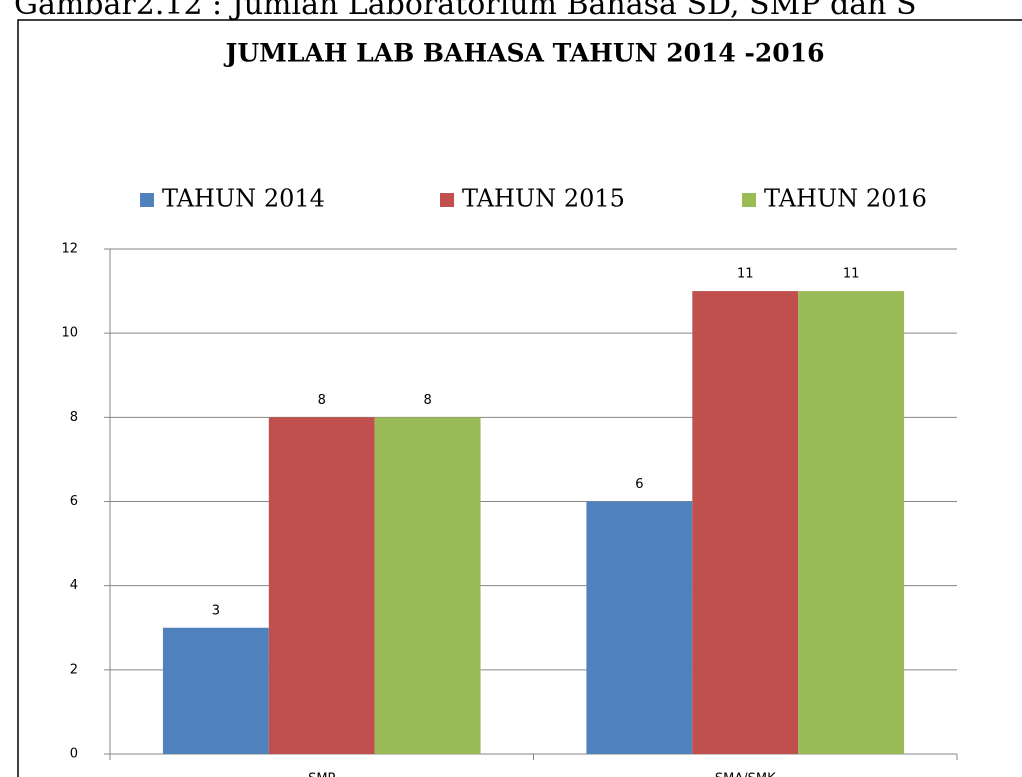 This screenshot has height=777, width=1022. What do you see at coordinates (745, 774) in the screenshot?
I see `x-tick-label: SMA/SMK` at bounding box center [745, 774].